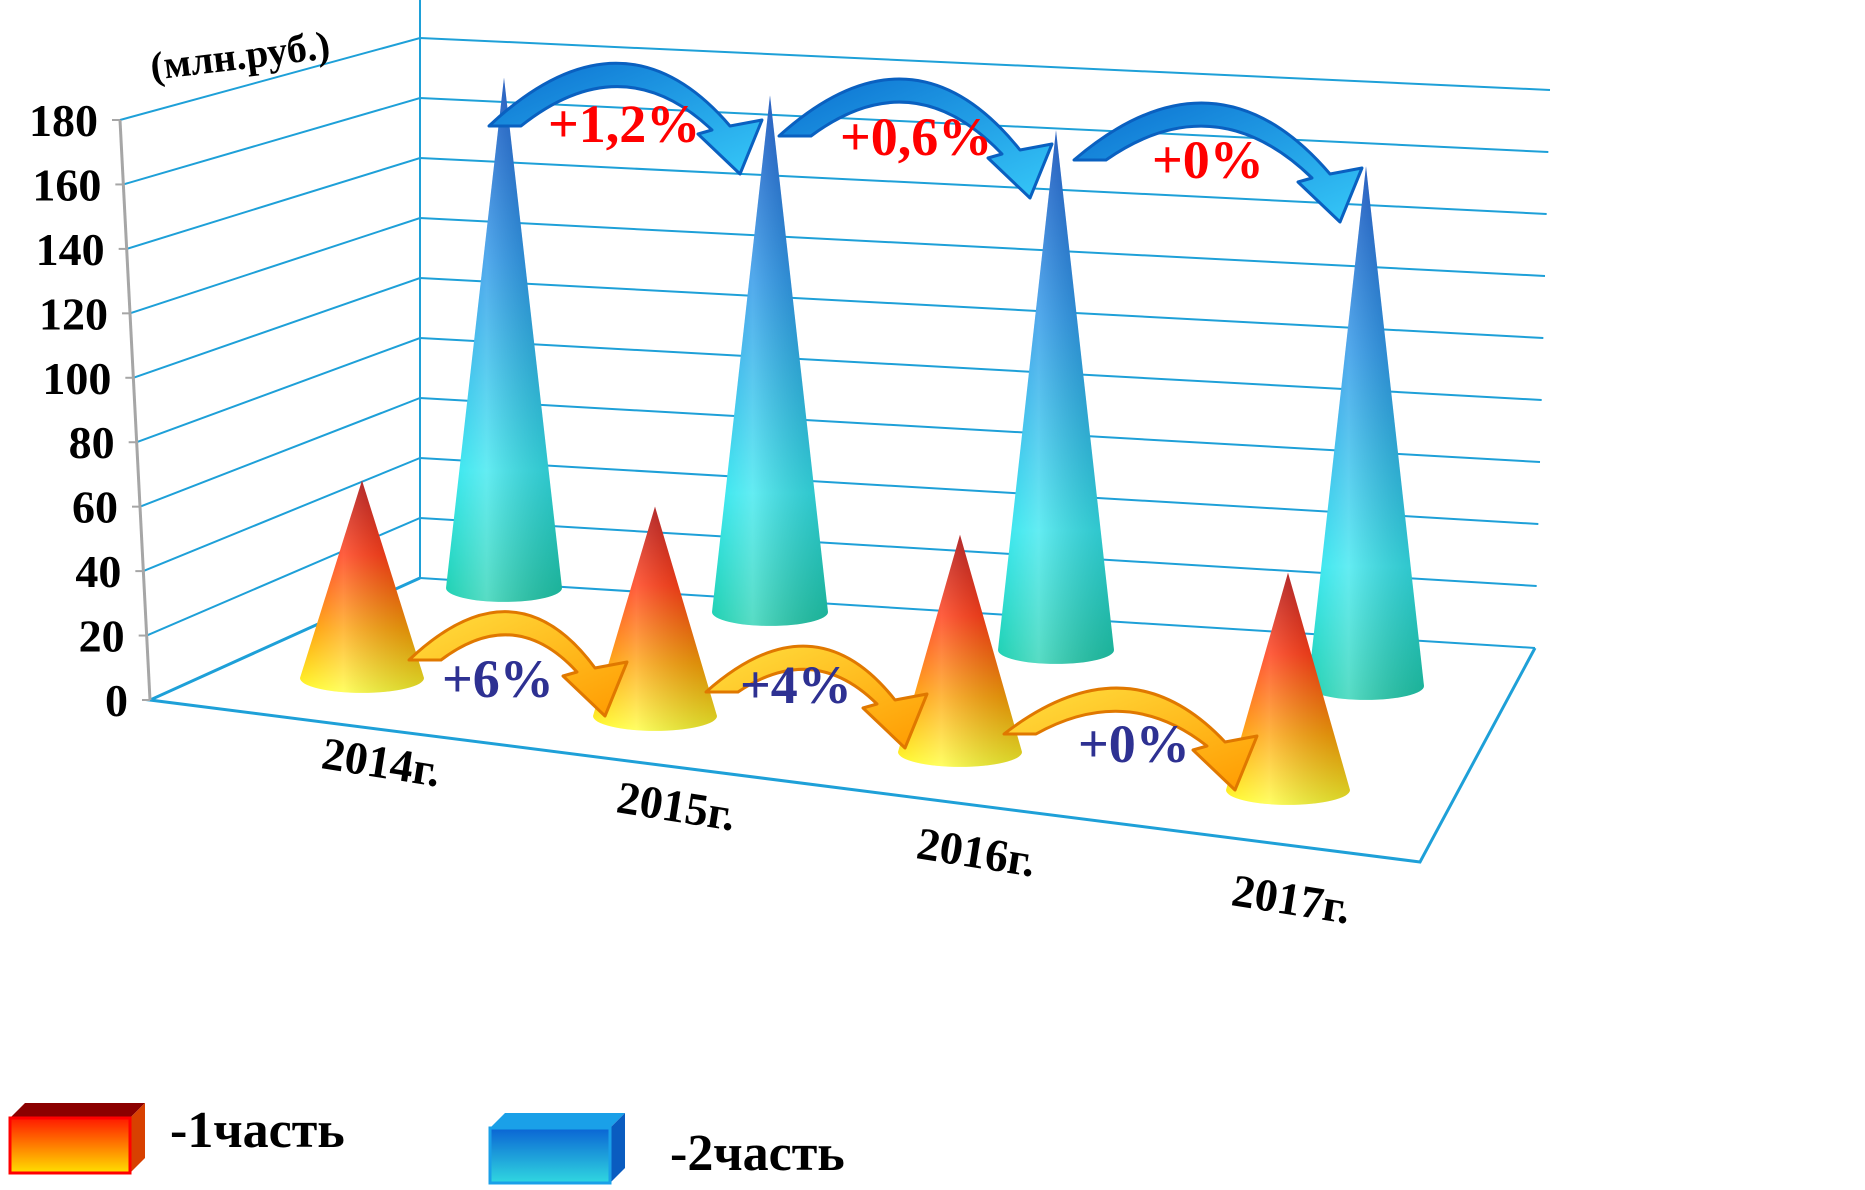 This screenshot has width=1865, height=1190. What do you see at coordinates (98, 571) in the screenshot?
I see `y-tick-label: 40` at bounding box center [98, 571].